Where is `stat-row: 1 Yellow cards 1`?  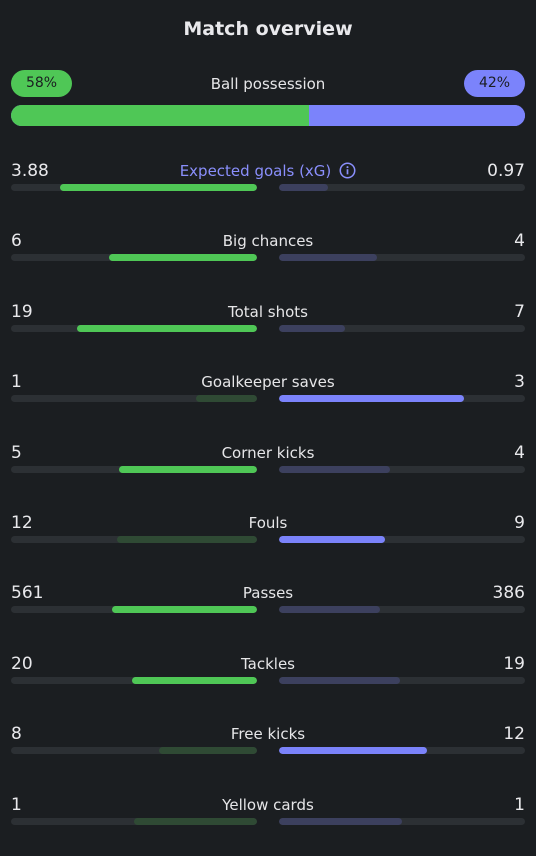
stat-row: 1 Yellow cards 1 is located at coordinates (268, 824).